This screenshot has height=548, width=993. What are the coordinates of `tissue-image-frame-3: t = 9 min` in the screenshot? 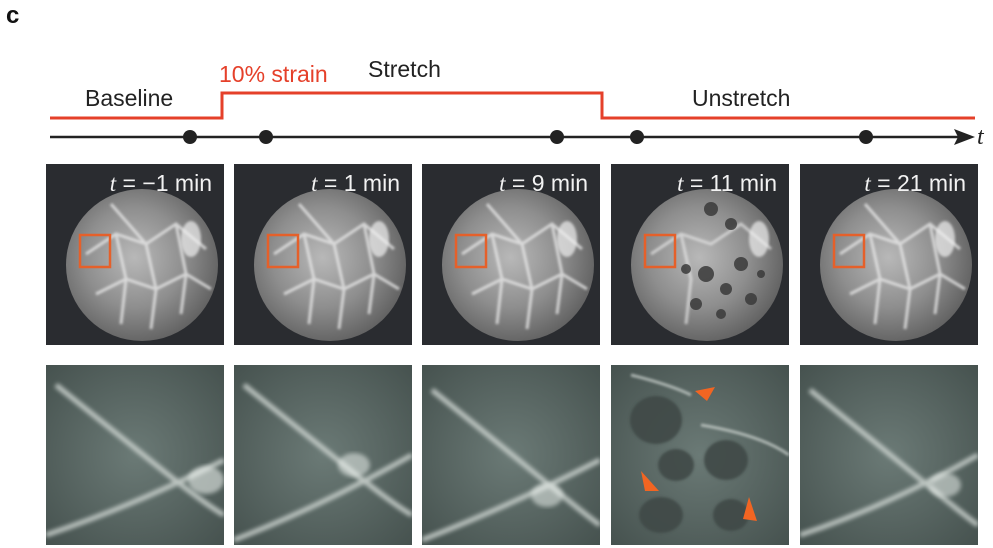 It's located at (511, 254).